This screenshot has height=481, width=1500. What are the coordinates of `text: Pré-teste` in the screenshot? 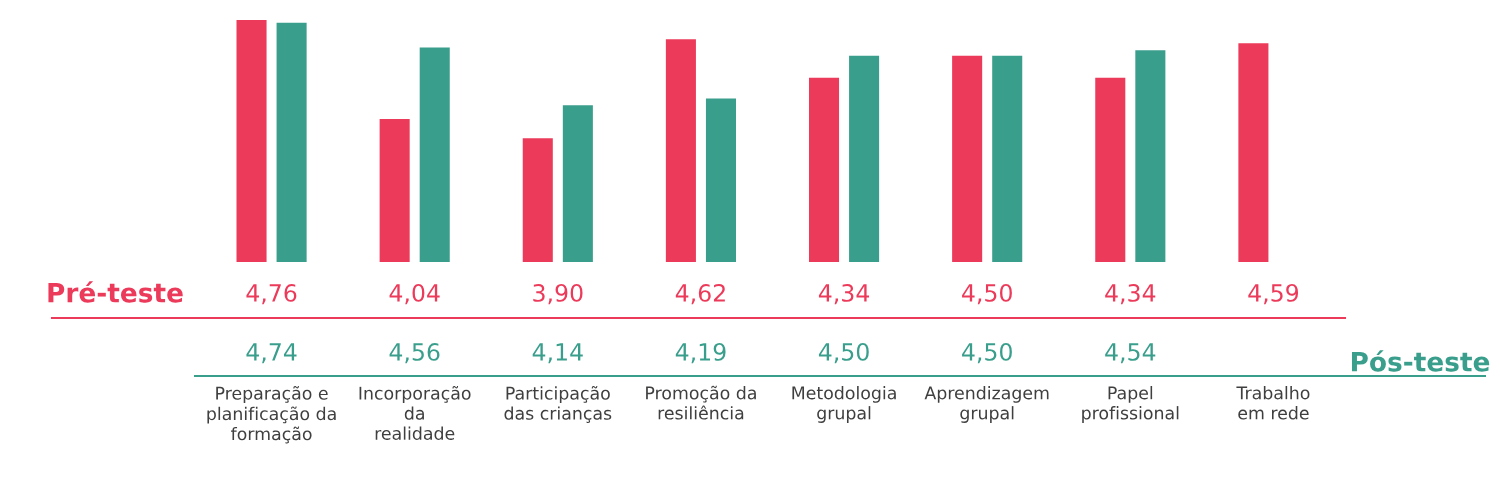 It's located at (115, 292).